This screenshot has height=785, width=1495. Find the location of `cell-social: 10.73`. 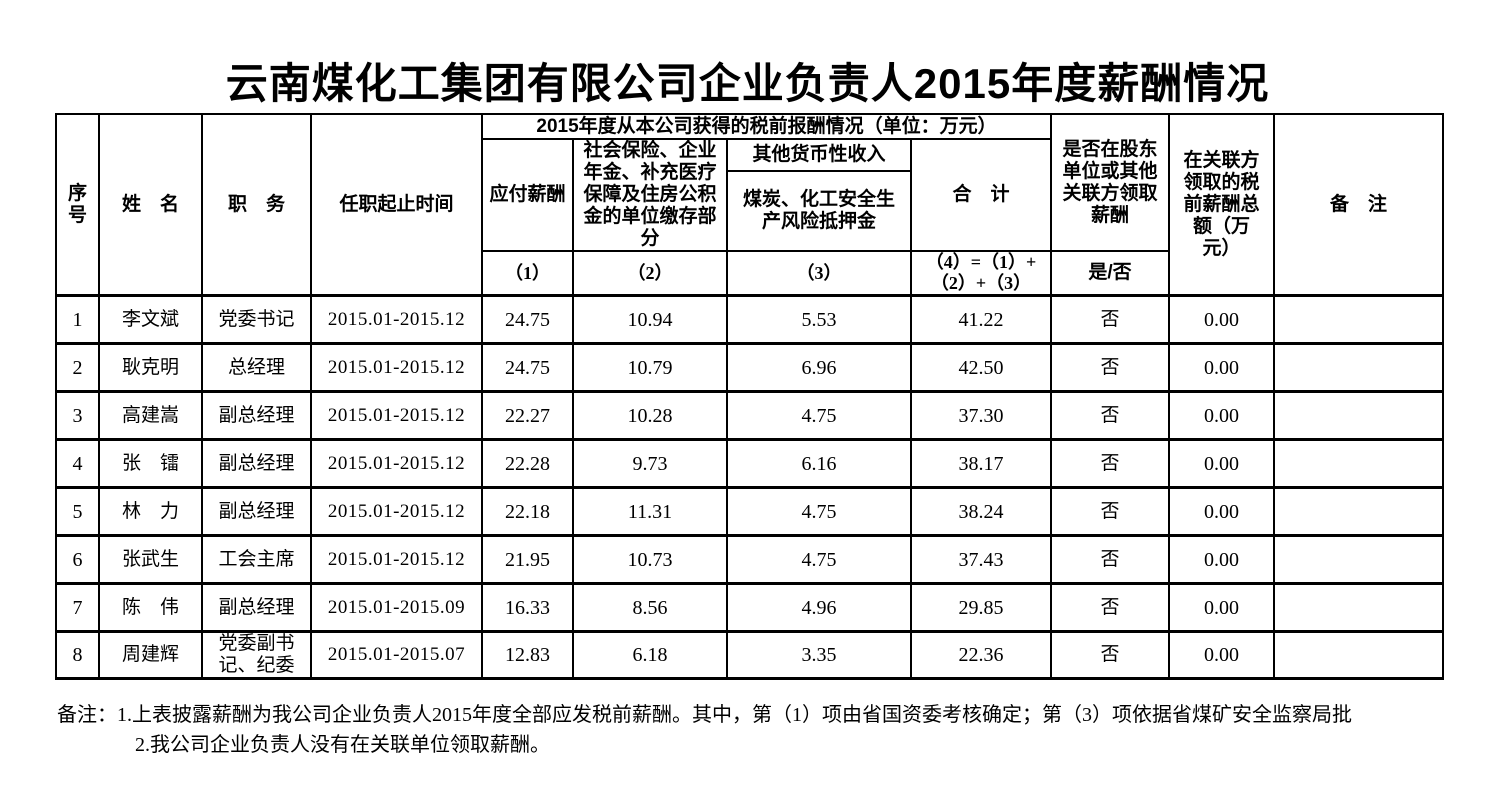

cell-social: 10.73 is located at coordinates (650, 559).